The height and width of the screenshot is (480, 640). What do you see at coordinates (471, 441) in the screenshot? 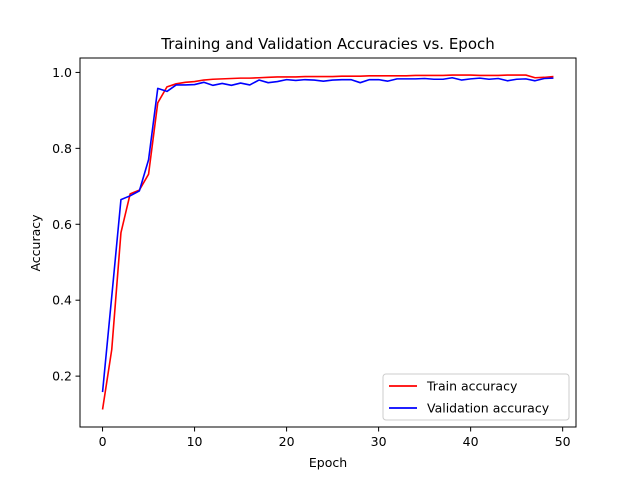
I see `x-tick-label: 40` at bounding box center [471, 441].